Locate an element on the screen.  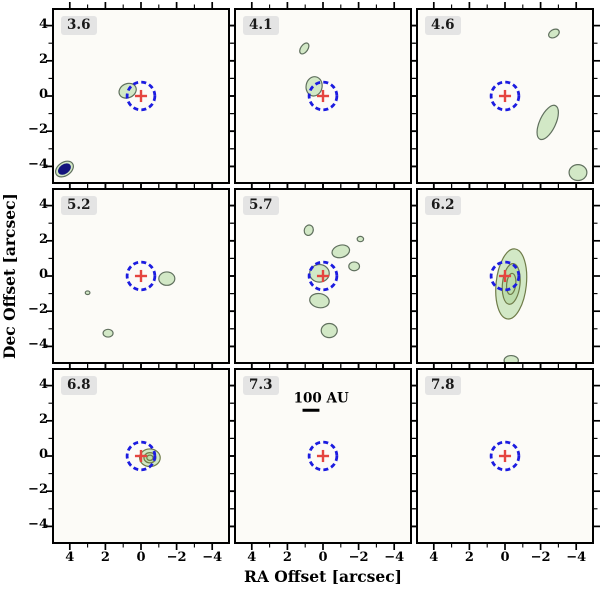
panel-4.1: 4.1 is located at coordinates (323, 96).